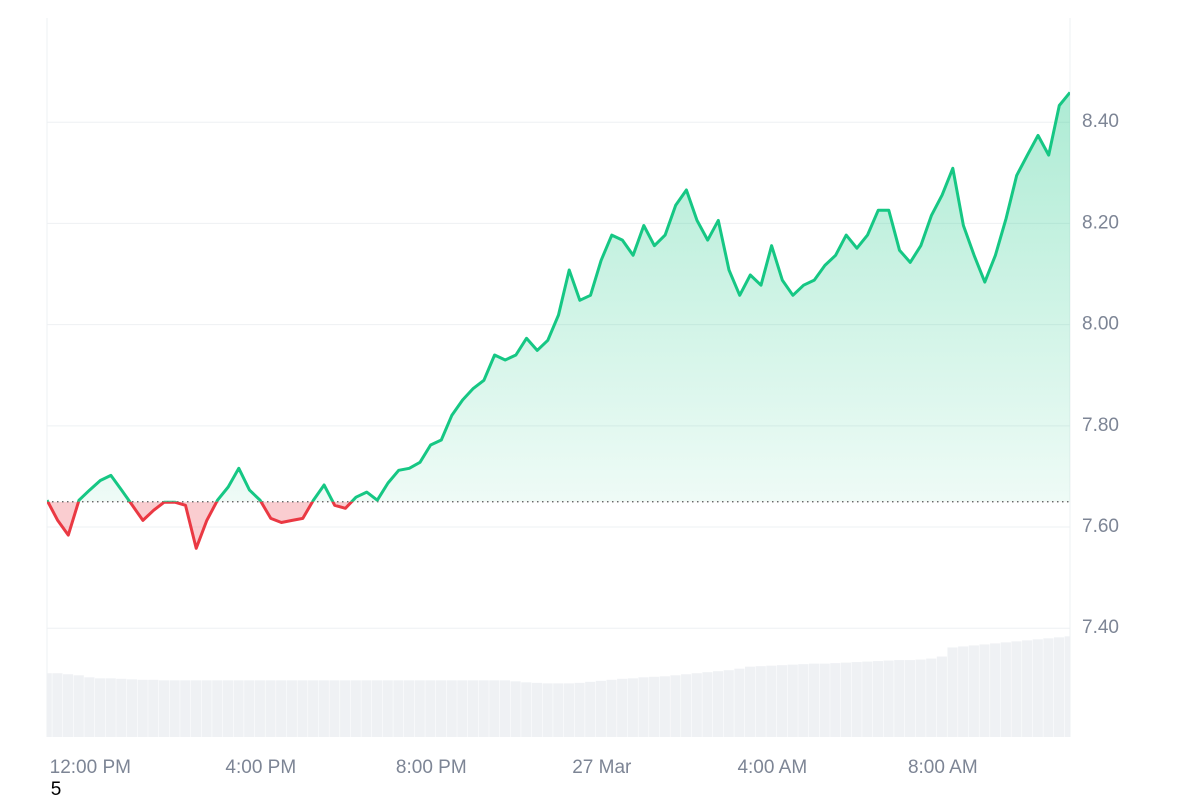 This screenshot has height=800, width=1200. I want to click on x-tick-label: 27 Mar, so click(602, 767).